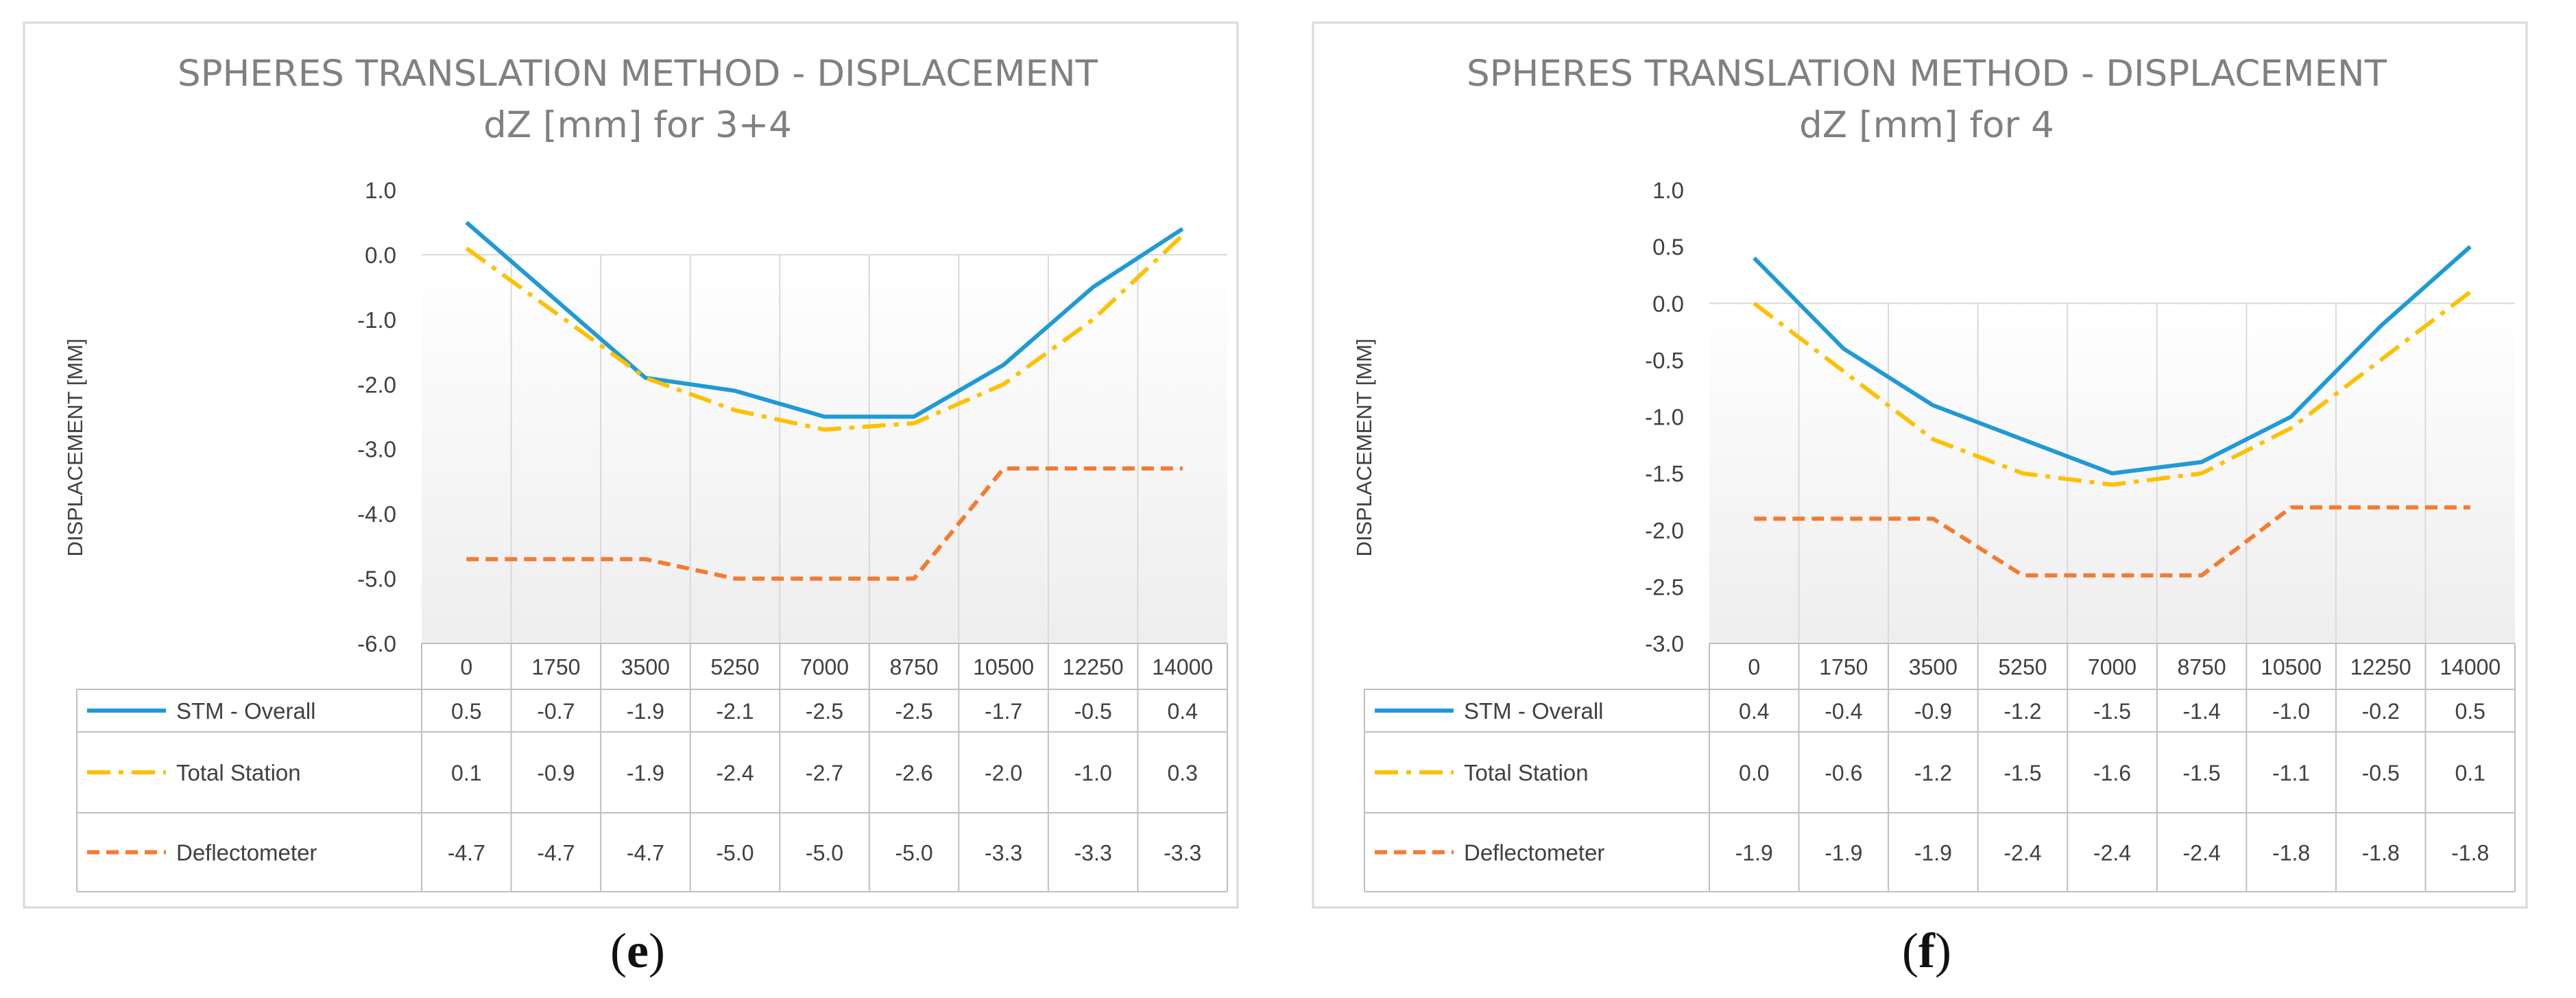 Image resolution: width=2576 pixels, height=998 pixels. I want to click on chart-subtitle: dZ [mm] for 3+4, so click(638, 125).